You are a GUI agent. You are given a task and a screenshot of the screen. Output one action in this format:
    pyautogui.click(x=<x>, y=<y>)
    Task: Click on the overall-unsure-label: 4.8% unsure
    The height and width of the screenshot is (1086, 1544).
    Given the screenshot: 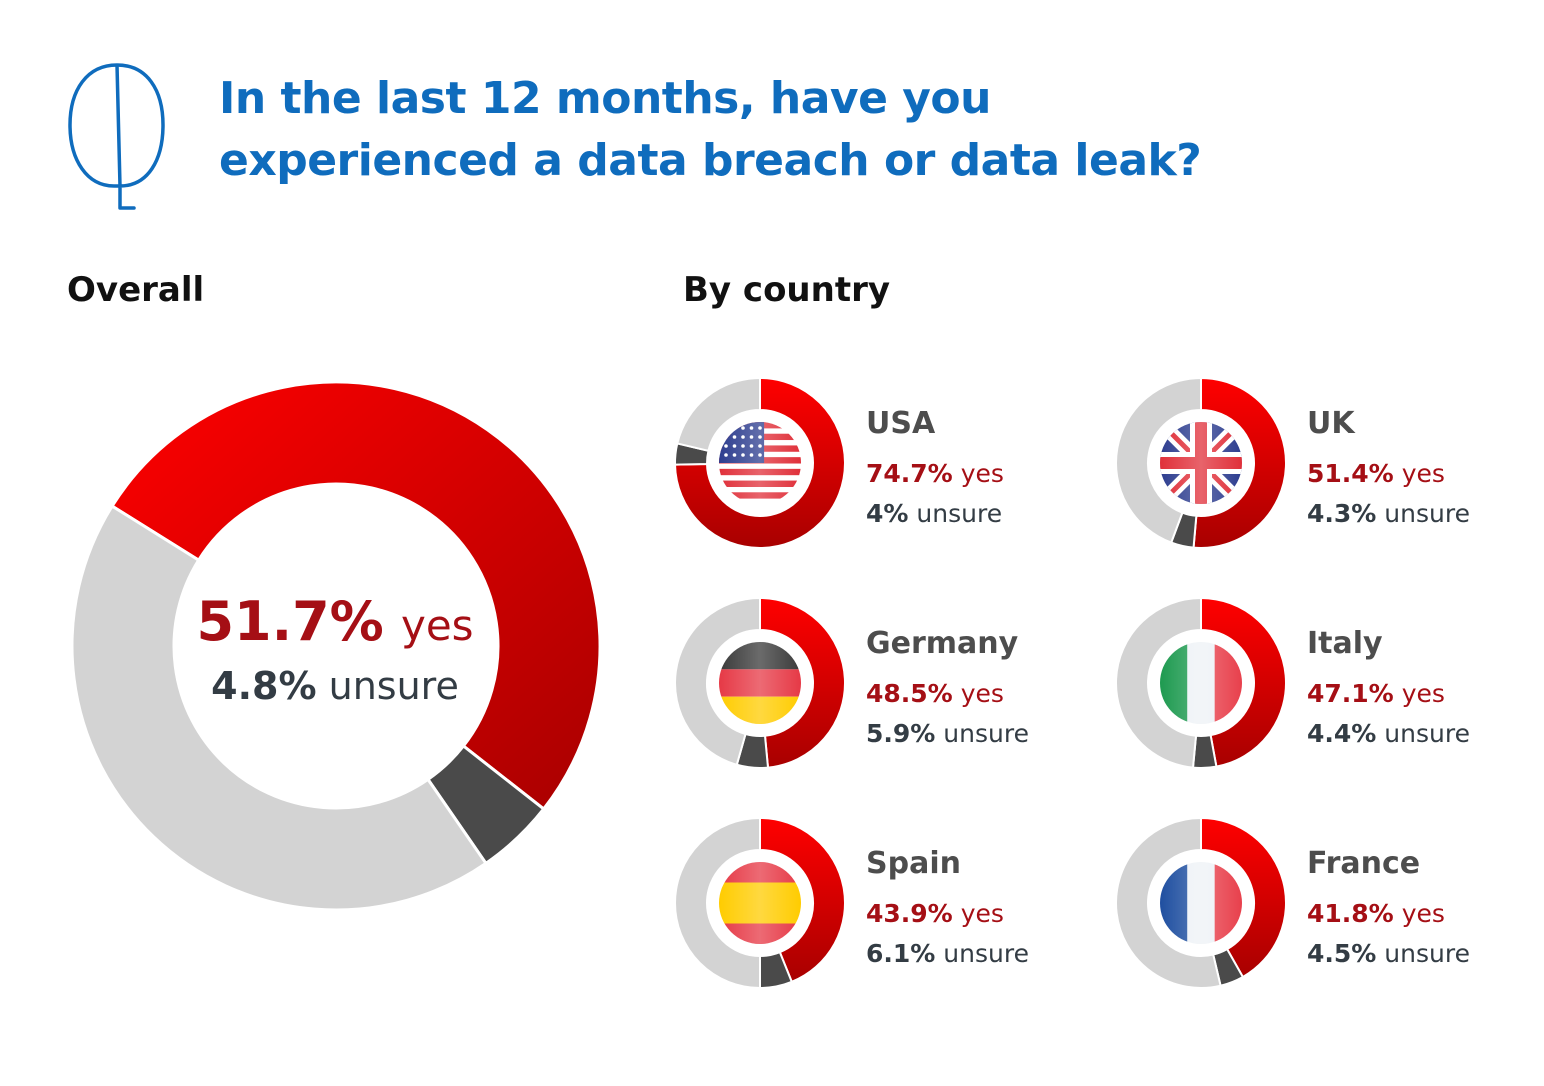 What is the action you would take?
    pyautogui.click(x=335, y=686)
    